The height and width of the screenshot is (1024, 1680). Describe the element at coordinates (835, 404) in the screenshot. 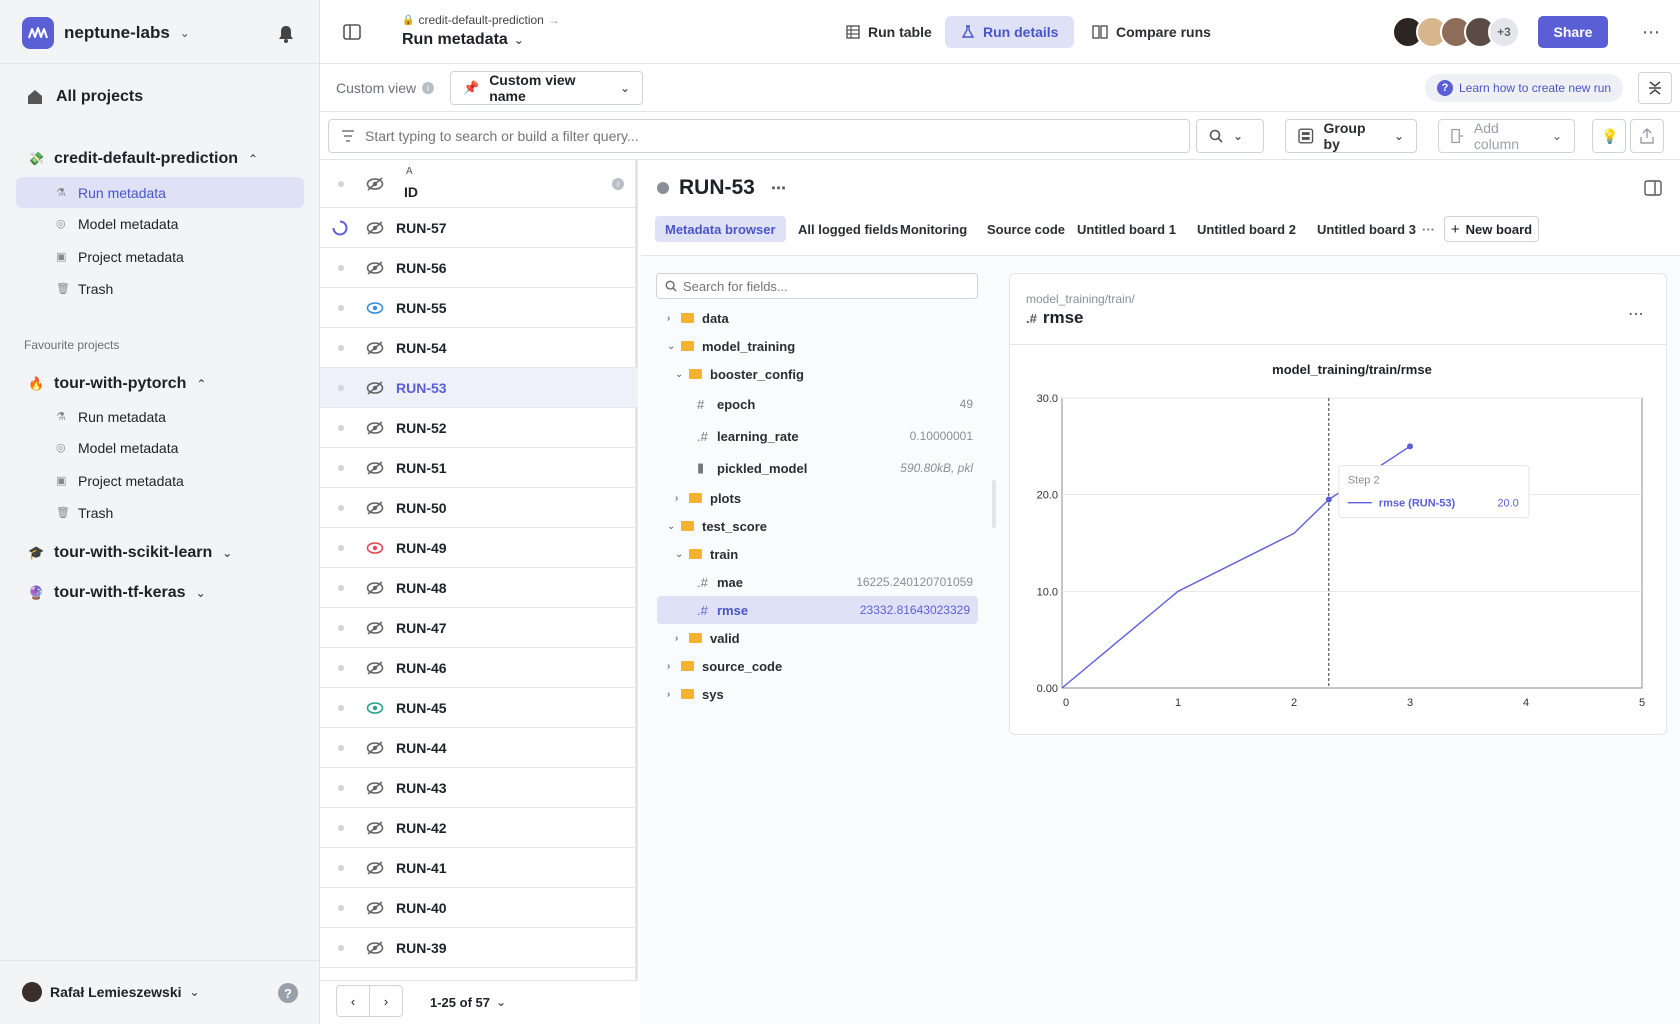

I see `tree-field-epoch: # epoch 49` at that location.